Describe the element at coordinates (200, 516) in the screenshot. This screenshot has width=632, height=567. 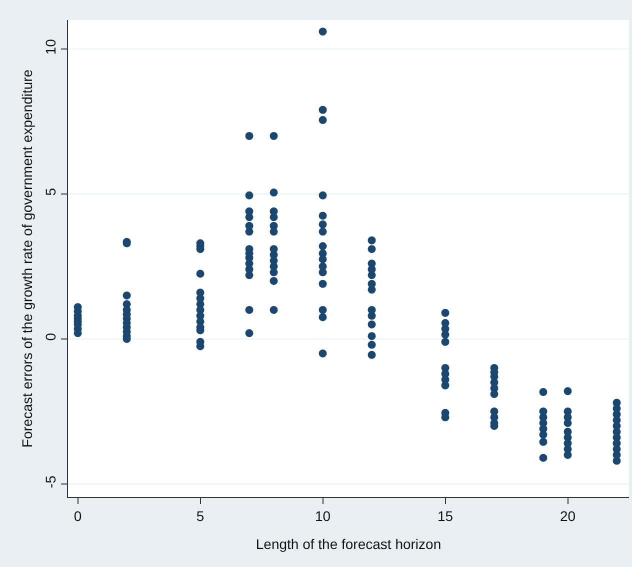
I see `x-tick-label: 5` at that location.